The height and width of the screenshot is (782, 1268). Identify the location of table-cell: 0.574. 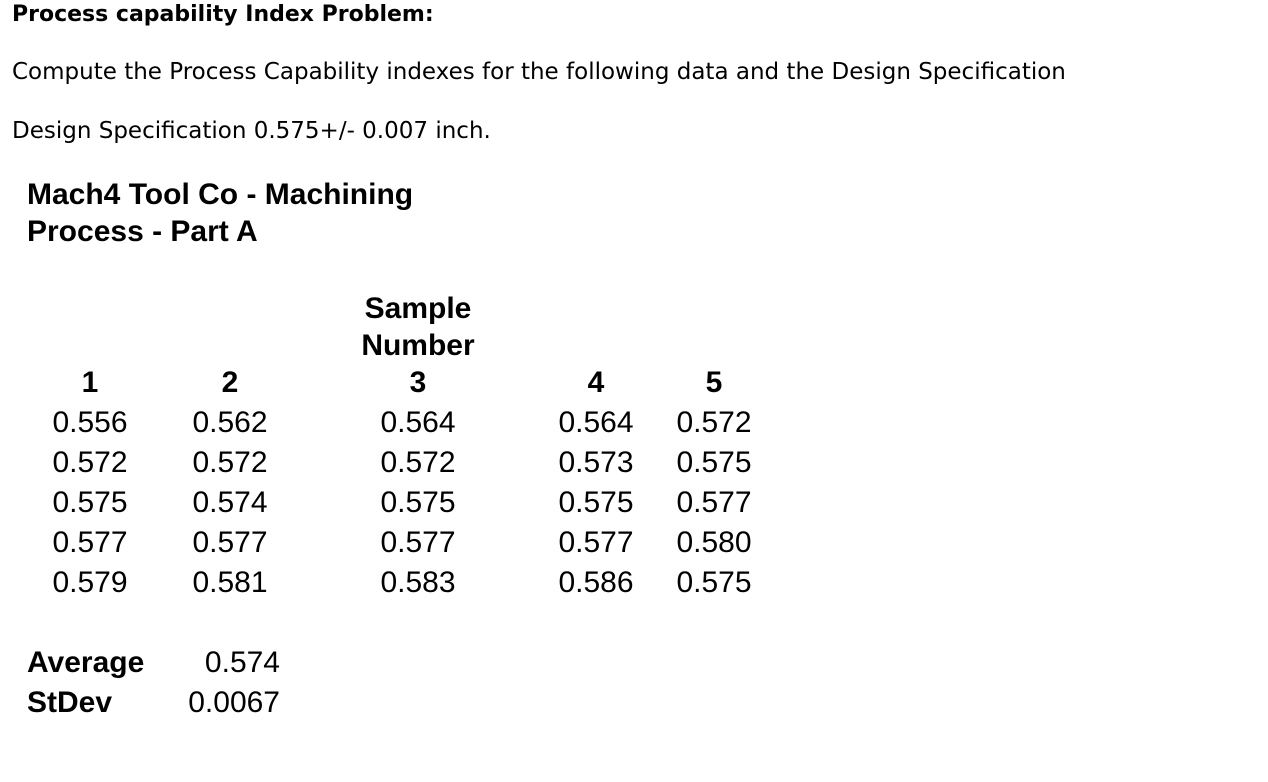
(230, 502).